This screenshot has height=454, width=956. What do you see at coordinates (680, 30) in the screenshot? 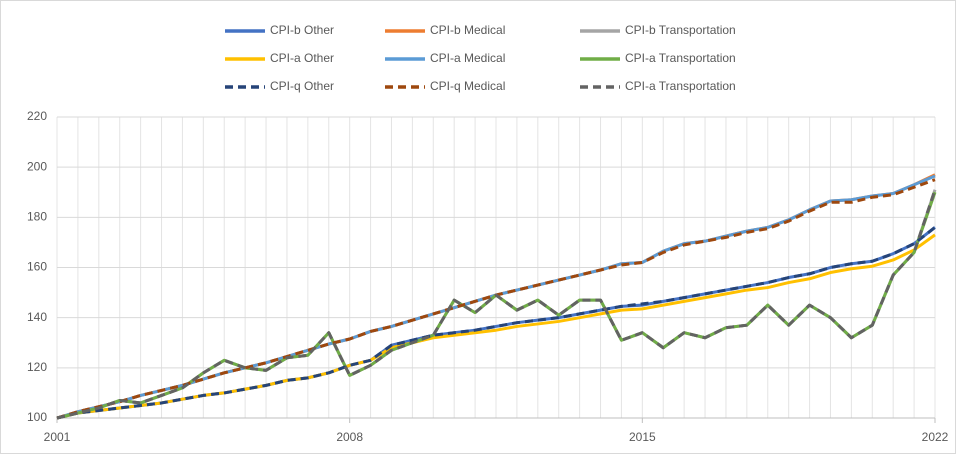
I see `legend-label: CPI-b Transportation` at bounding box center [680, 30].